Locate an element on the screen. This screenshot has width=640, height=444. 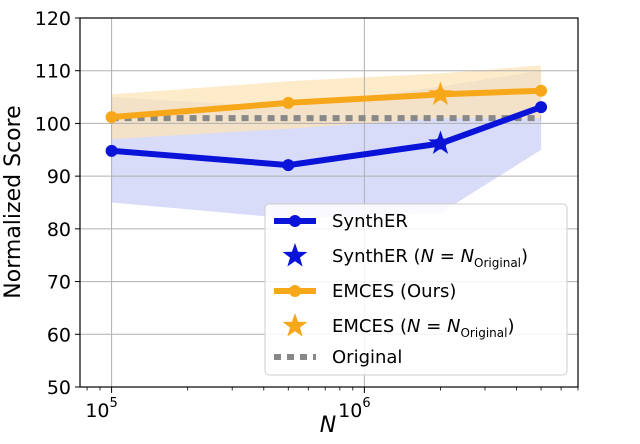
y-tick-label: 70 is located at coordinates (59, 283).